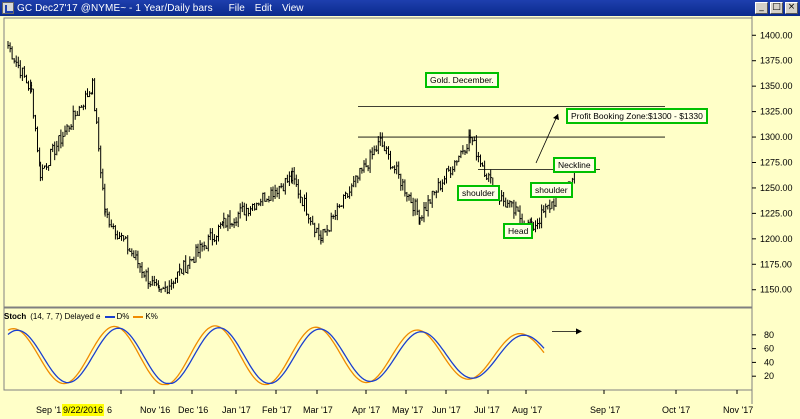  Describe the element at coordinates (293, 8) in the screenshot. I see `menu-view: View` at that location.